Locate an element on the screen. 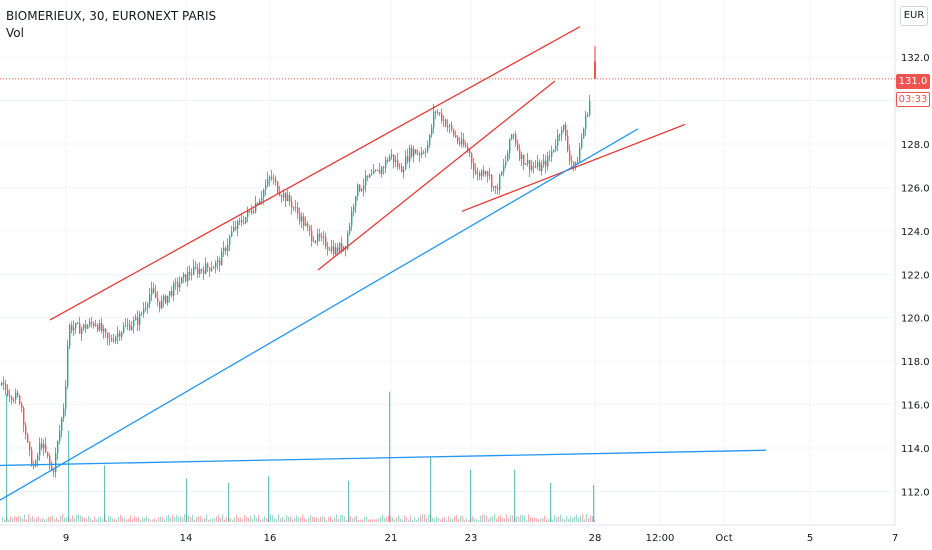 This screenshot has width=932, height=550. volume-indicator-label: Vol is located at coordinates (15, 33).